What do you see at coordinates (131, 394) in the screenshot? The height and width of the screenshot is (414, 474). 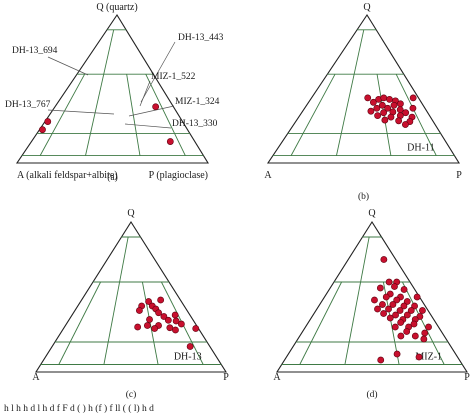 I see `panel-caption: (c)` at bounding box center [131, 394].